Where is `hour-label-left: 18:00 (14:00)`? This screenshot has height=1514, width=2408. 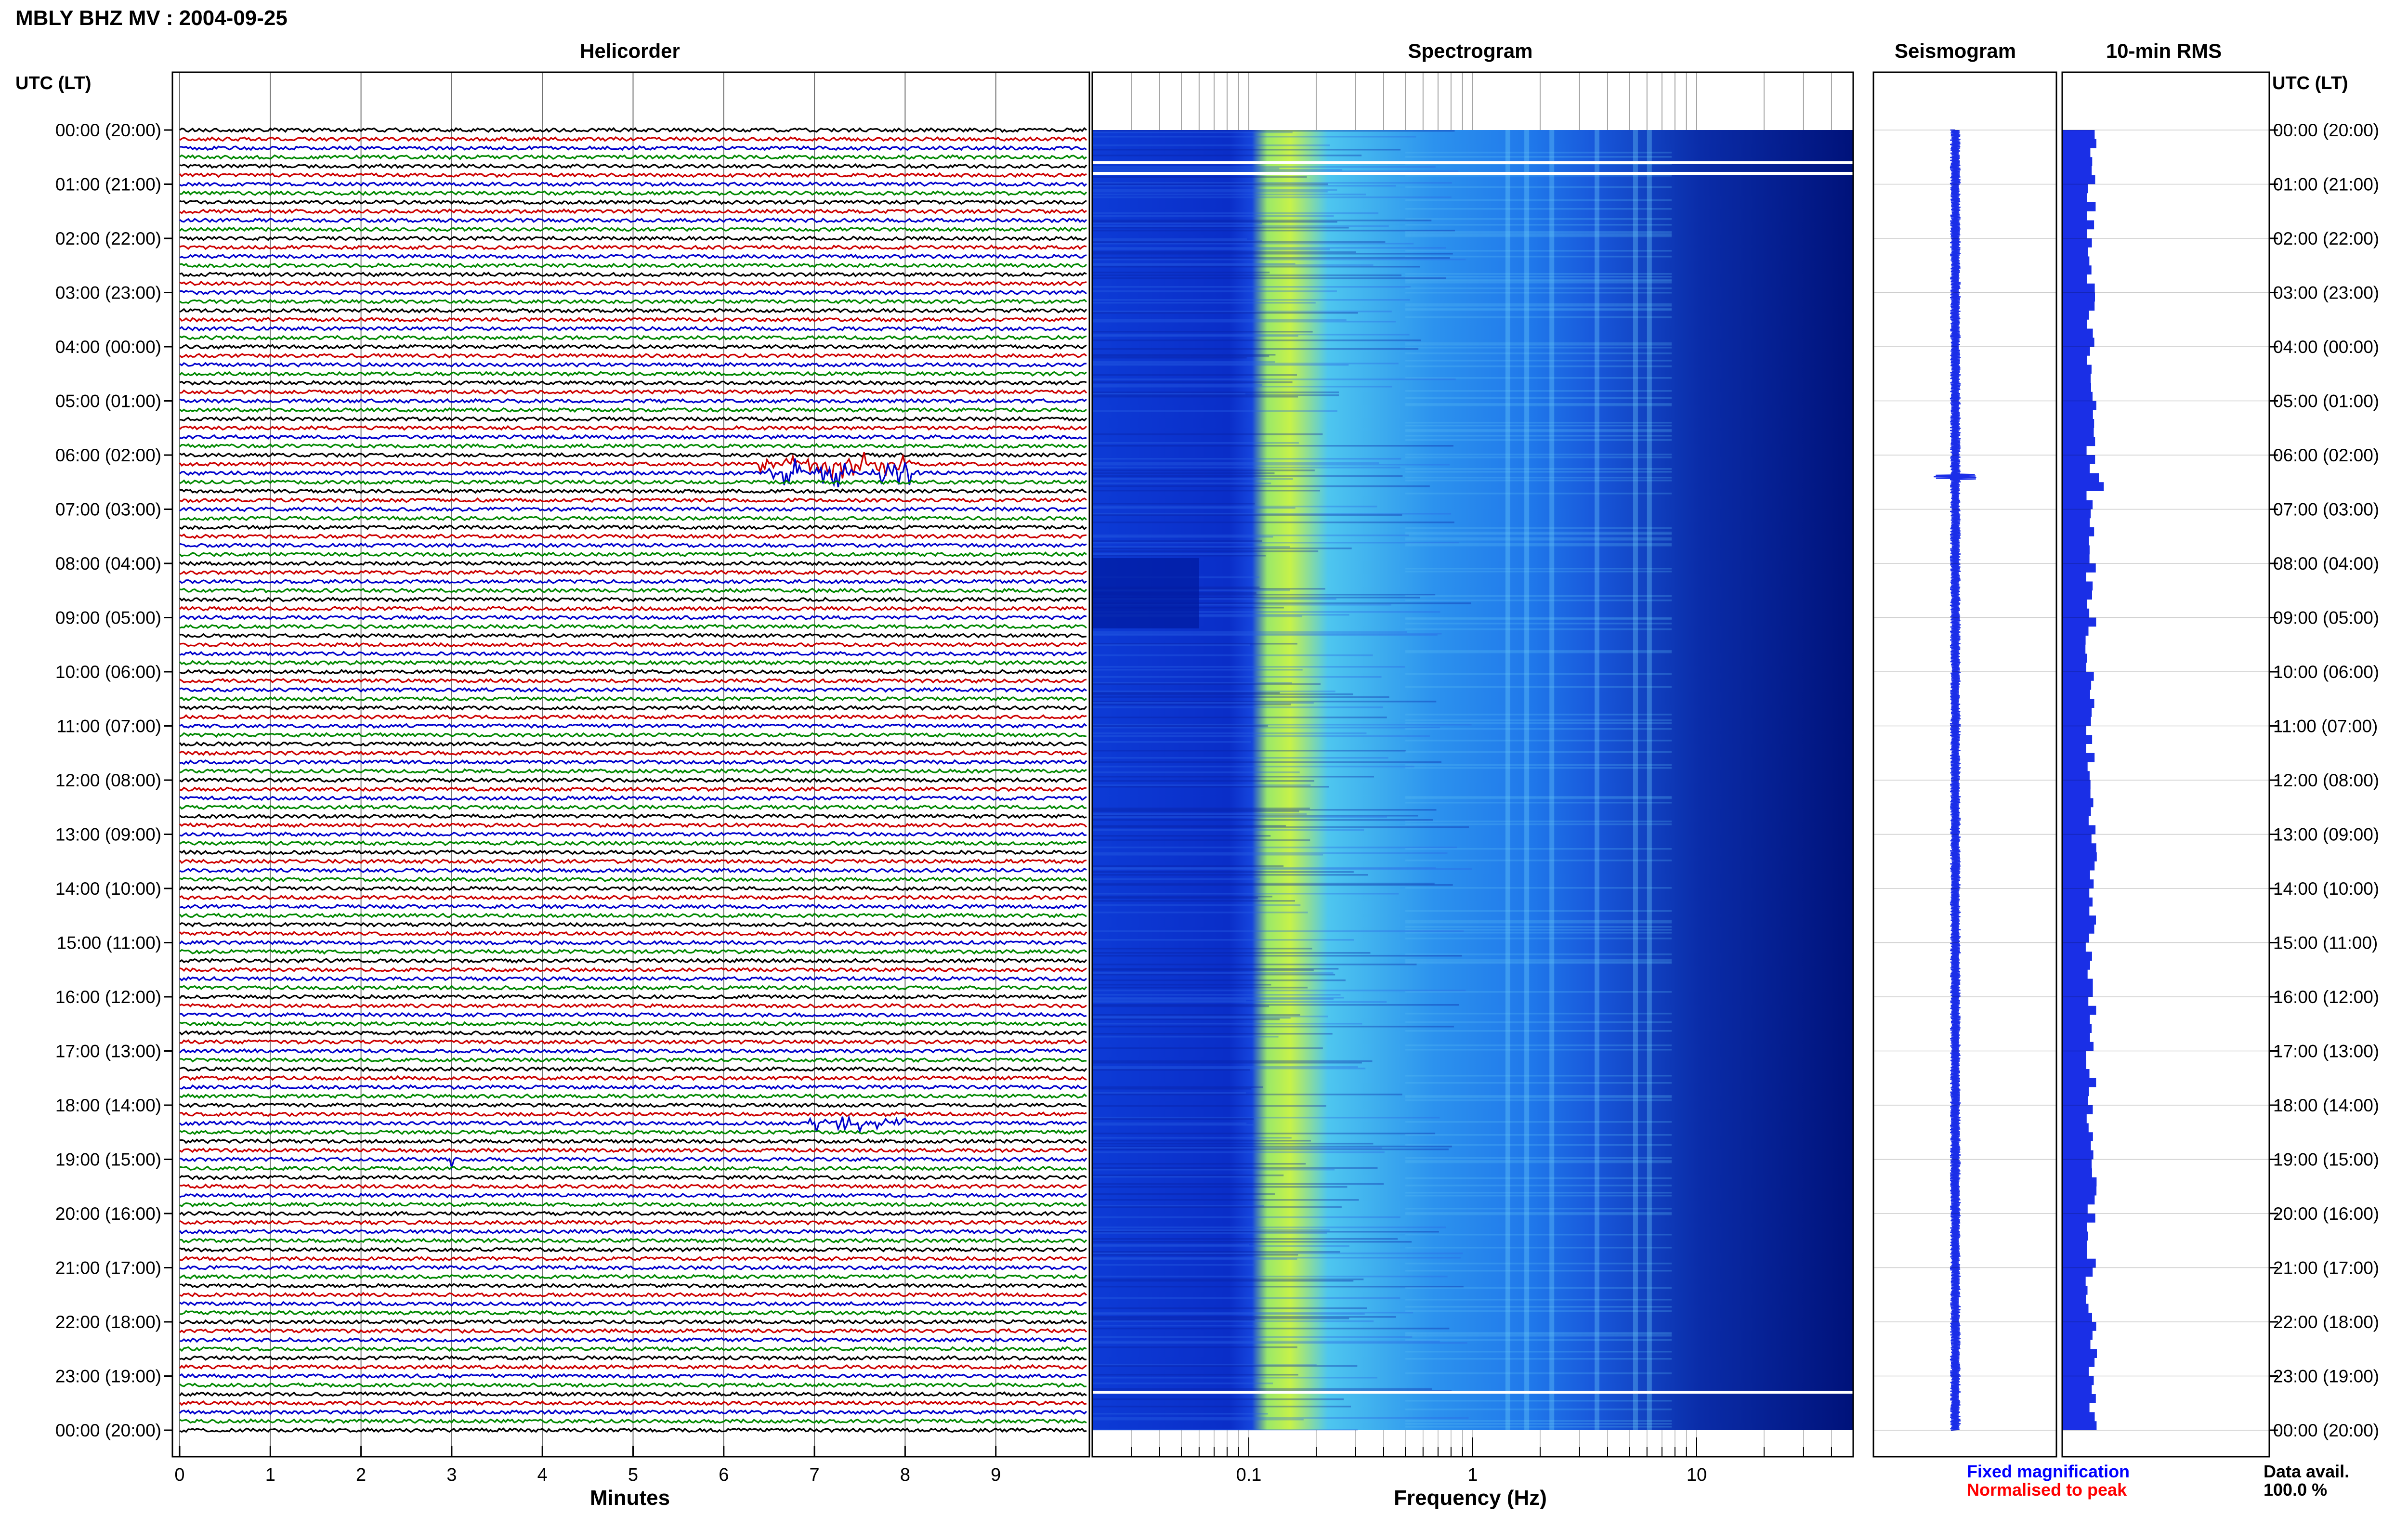
hour-label-left: 18:00 (14:00) is located at coordinates (108, 1105).